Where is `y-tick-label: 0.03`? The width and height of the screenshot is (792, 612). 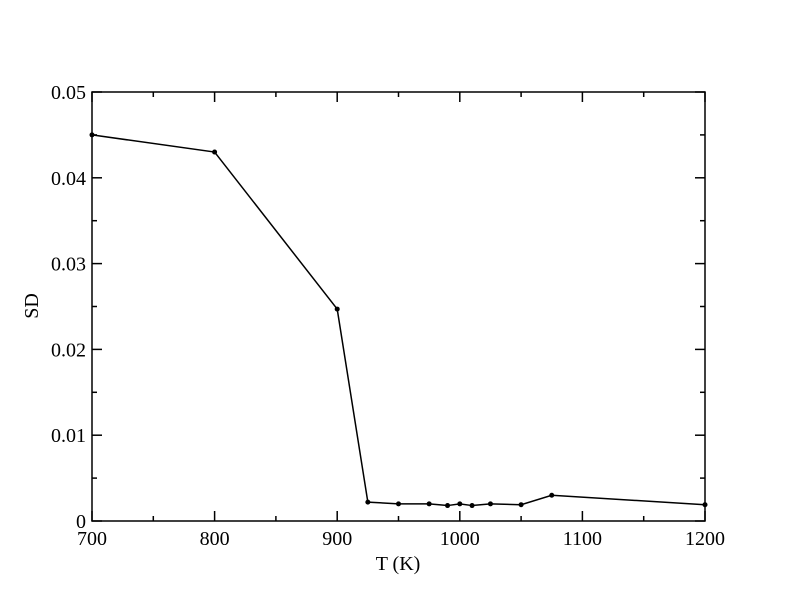 y-tick-label: 0.03 is located at coordinates (68, 265).